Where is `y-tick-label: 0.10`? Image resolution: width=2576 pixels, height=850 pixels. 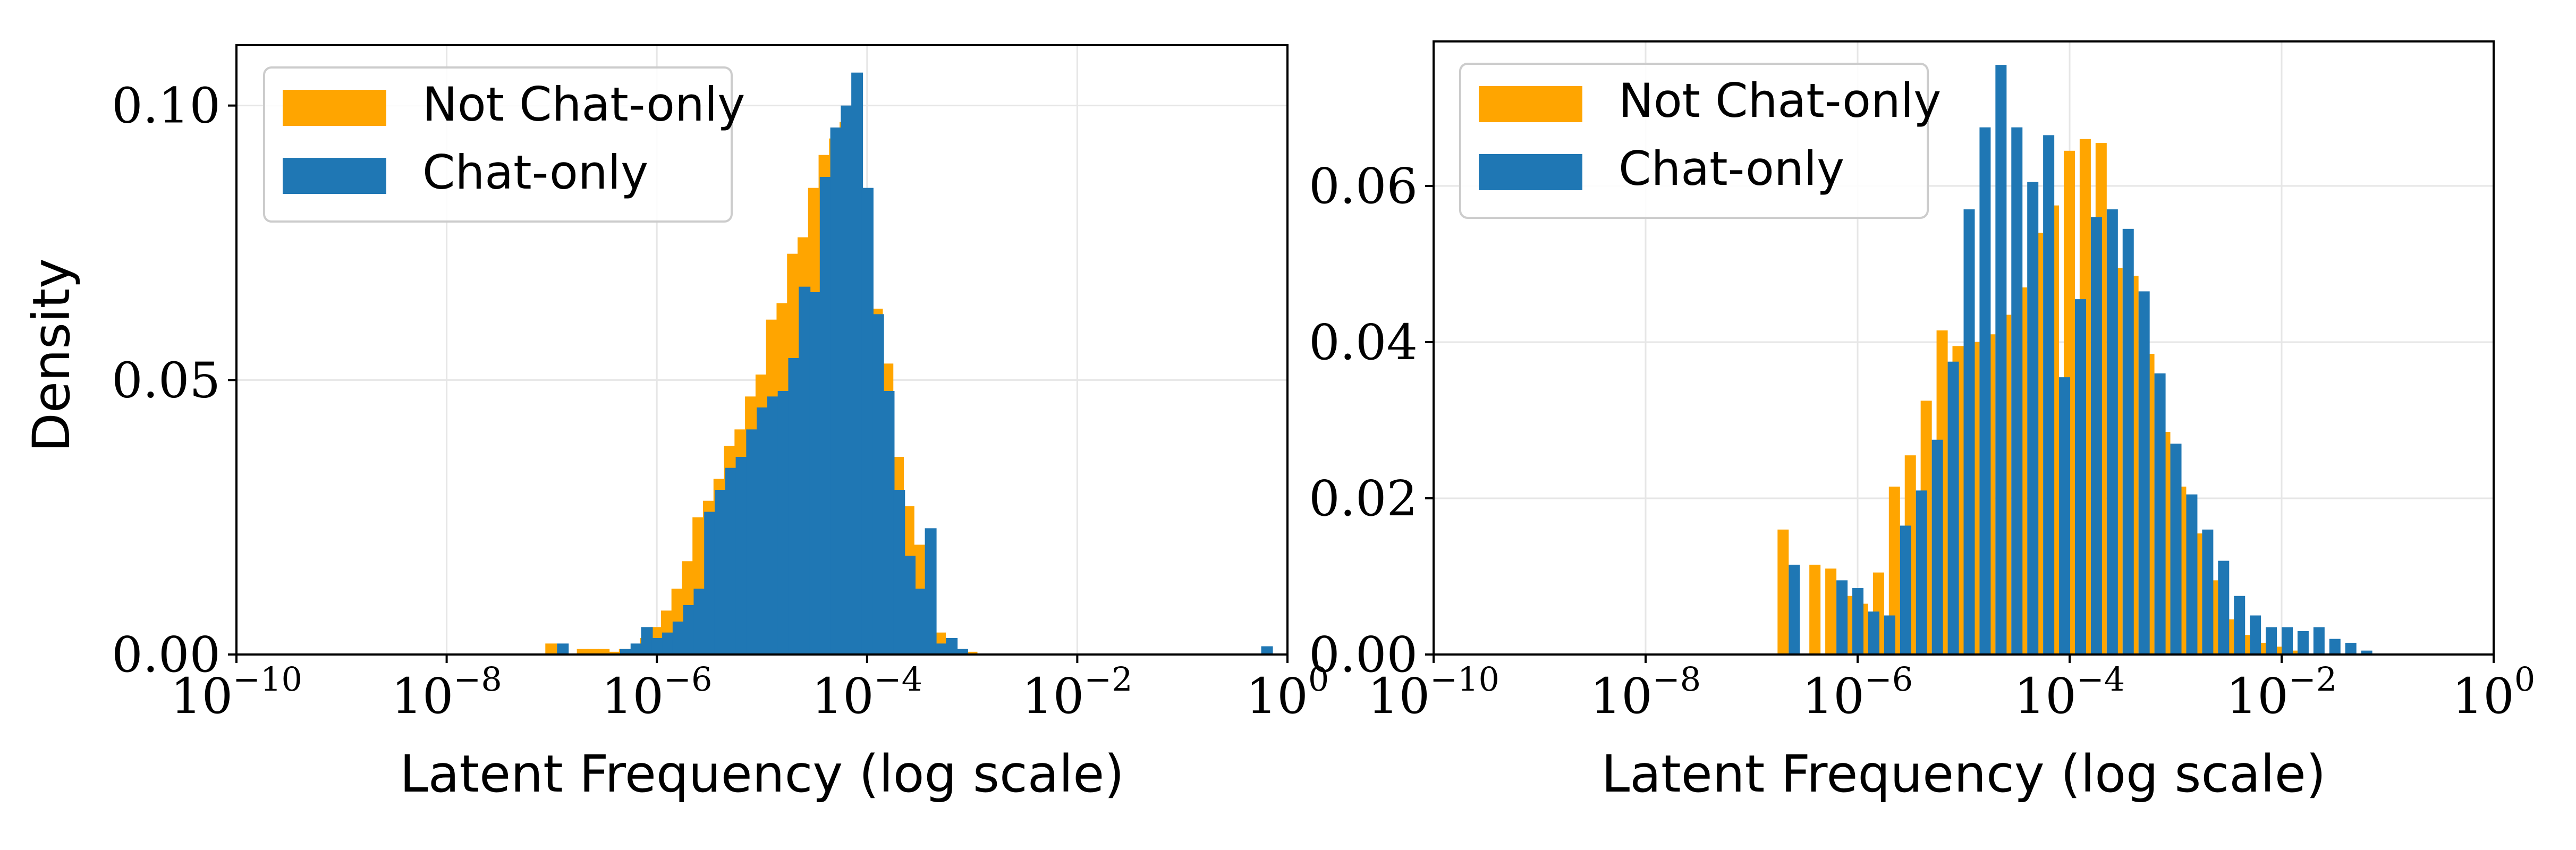 y-tick-label: 0.10 is located at coordinates (166, 106).